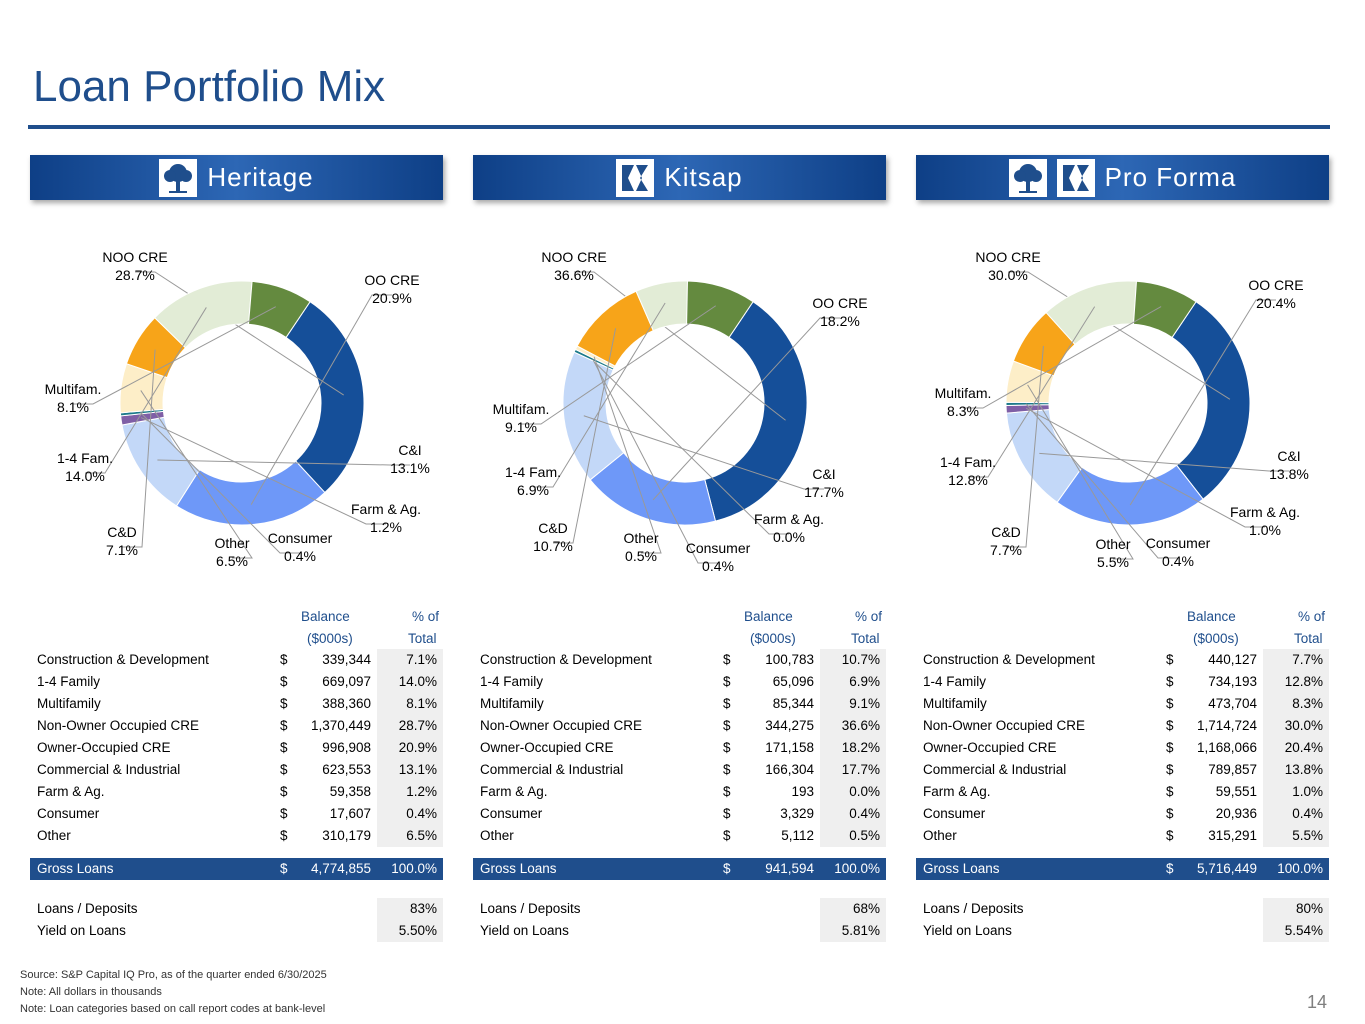 The height and width of the screenshot is (1024, 1365). Describe the element at coordinates (123, 659) in the screenshot. I see `row-label: Construction & Development` at that location.